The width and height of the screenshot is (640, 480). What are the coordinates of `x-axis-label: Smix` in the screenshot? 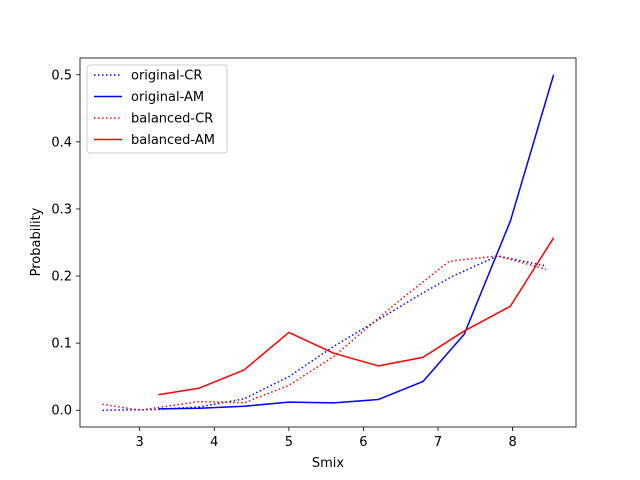 It's located at (328, 463).